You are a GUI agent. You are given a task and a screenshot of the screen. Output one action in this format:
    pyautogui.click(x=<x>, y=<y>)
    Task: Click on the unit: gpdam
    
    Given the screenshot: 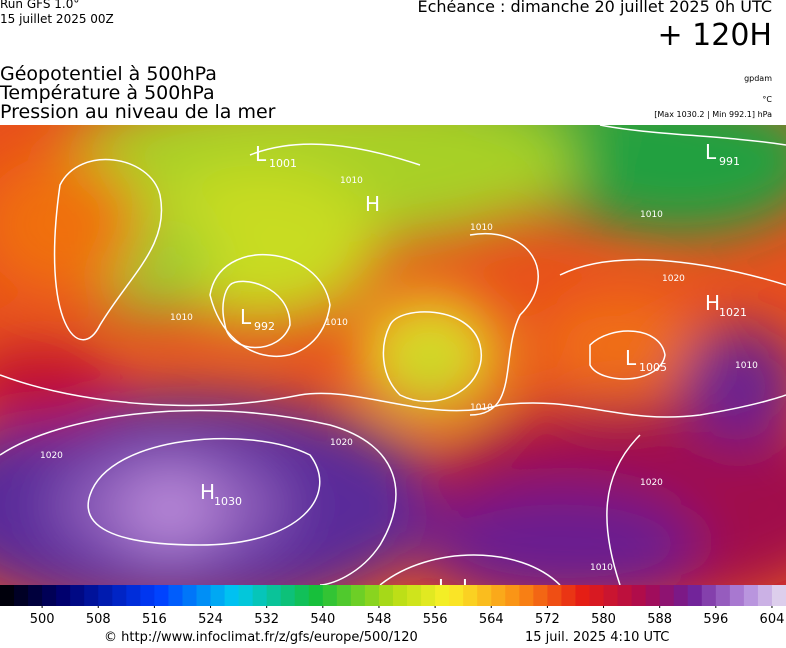 What is the action you would take?
    pyautogui.click(x=758, y=78)
    